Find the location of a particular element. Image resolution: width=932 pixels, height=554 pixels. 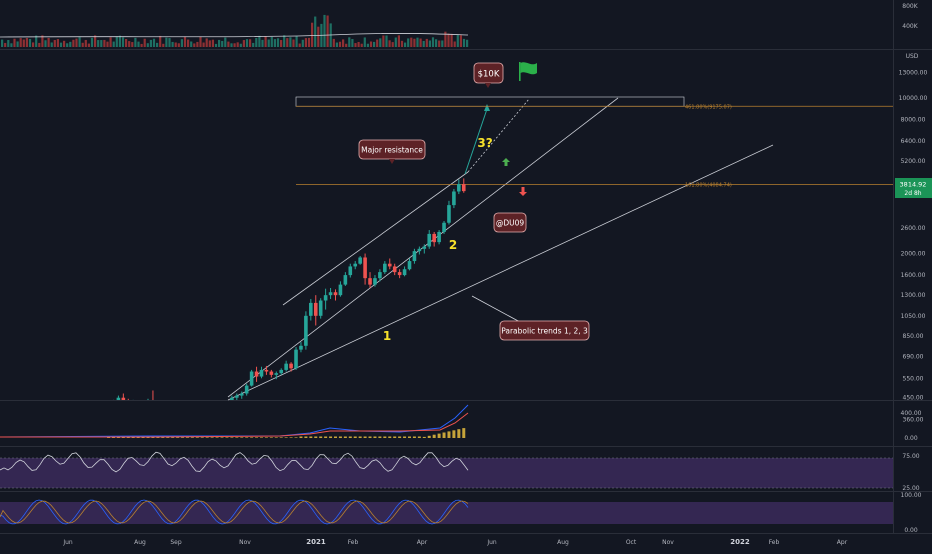

price-axis-tick-label: 1050.00 is located at coordinates (913, 316).